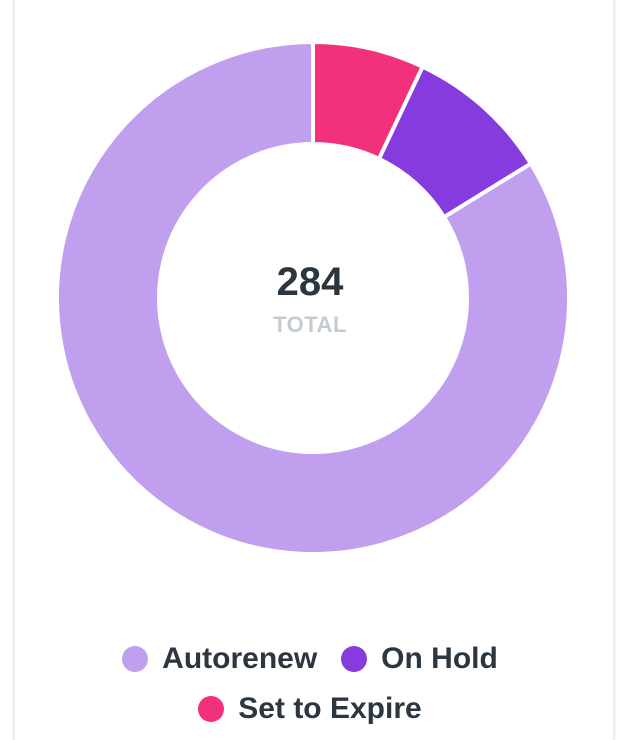 This screenshot has height=740, width=620. What do you see at coordinates (439, 658) in the screenshot?
I see `legend-label-on-hold: On Hold` at bounding box center [439, 658].